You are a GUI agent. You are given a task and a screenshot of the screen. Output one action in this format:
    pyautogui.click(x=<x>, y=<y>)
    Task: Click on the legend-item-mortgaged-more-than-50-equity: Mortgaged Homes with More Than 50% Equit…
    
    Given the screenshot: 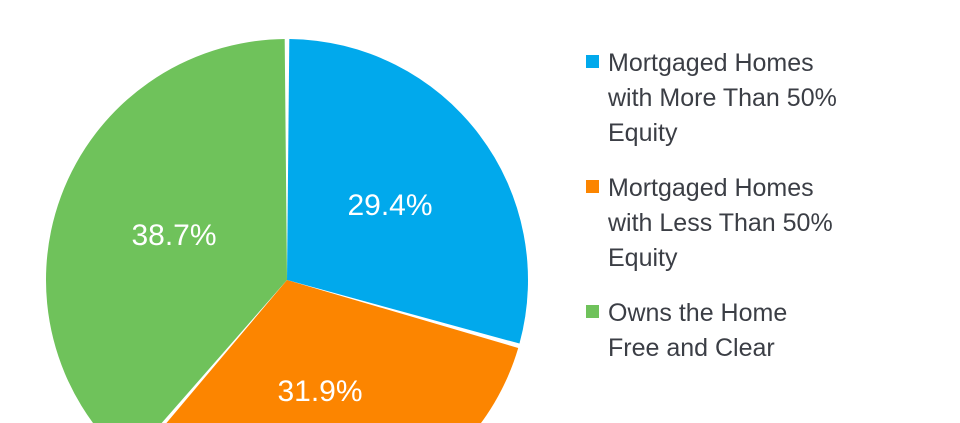 What is the action you would take?
    pyautogui.click(x=766, y=98)
    